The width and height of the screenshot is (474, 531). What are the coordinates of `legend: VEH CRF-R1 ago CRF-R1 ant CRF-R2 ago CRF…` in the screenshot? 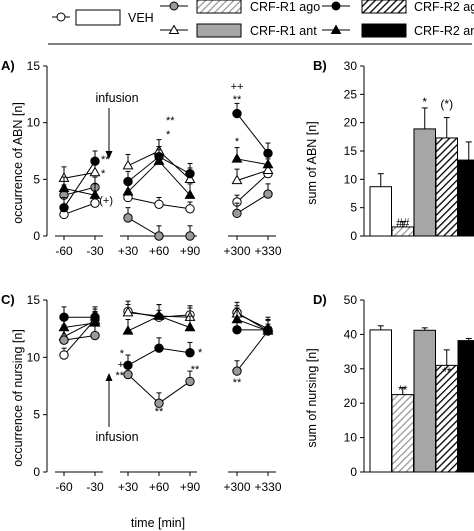 It's located at (261, 22).